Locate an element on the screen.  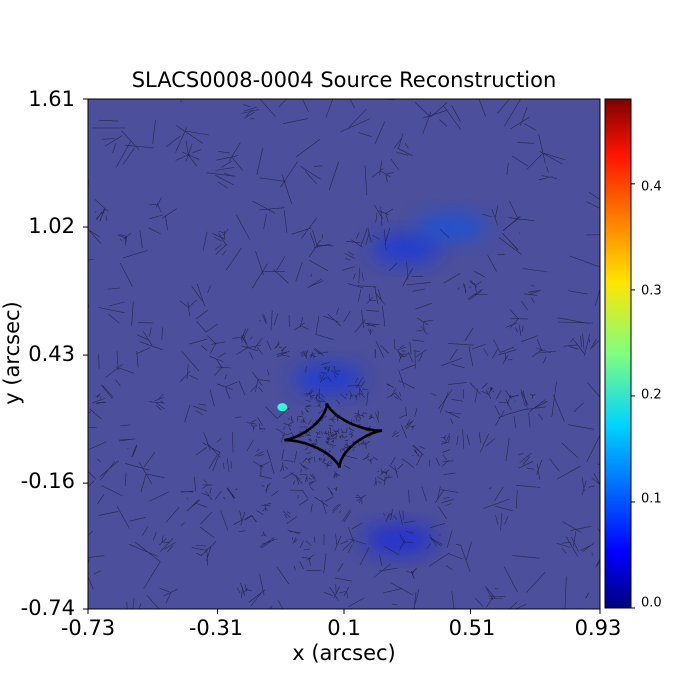
chart-title: SLACS0008-0004 Source Reconstruction is located at coordinates (344, 80).